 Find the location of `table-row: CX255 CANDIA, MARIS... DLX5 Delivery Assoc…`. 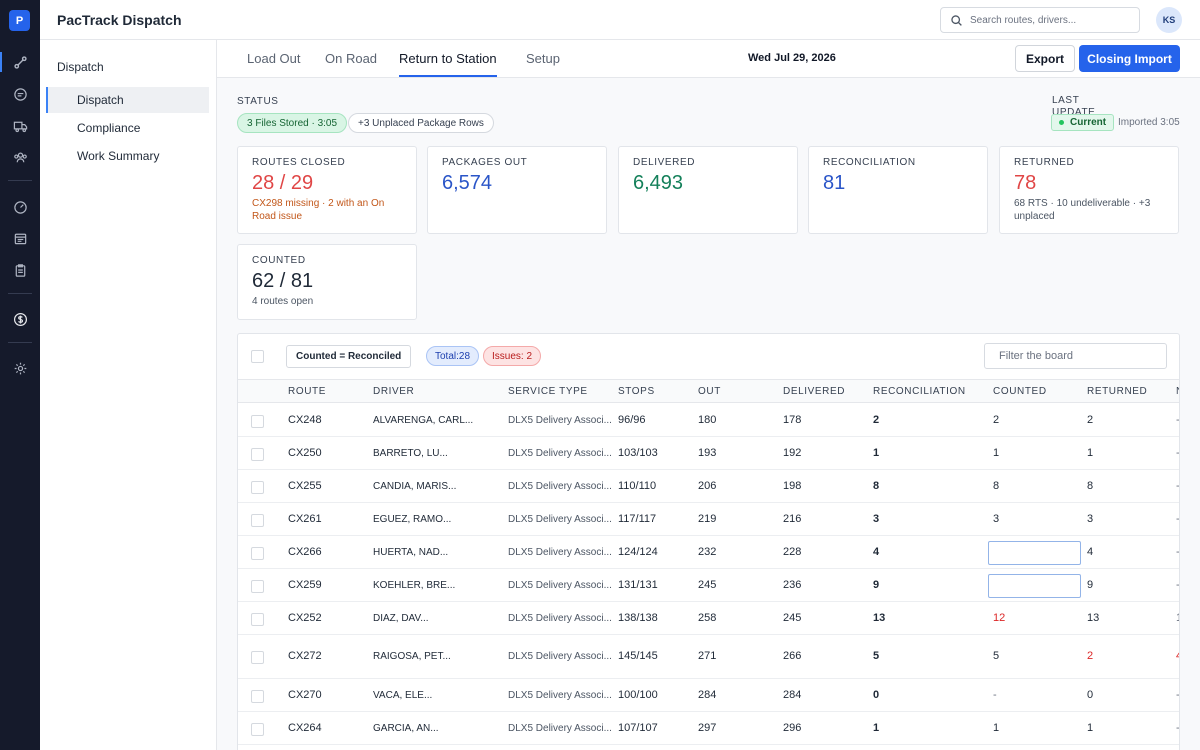

table-row: CX255 CANDIA, MARIS... DLX5 Delivery Assoc… is located at coordinates (708, 486).